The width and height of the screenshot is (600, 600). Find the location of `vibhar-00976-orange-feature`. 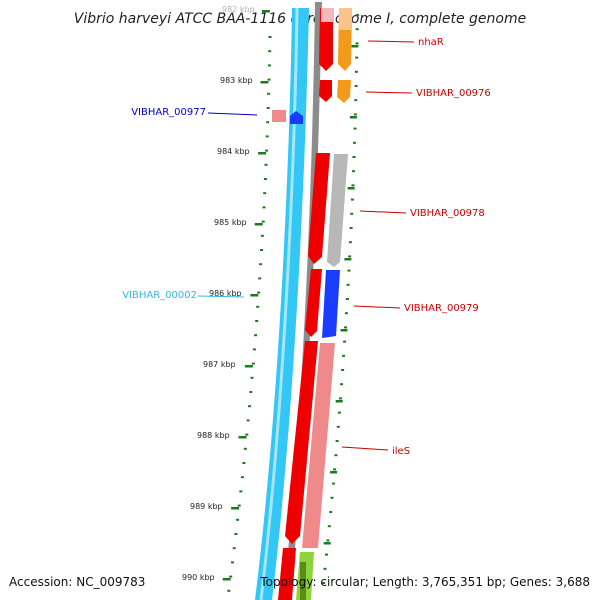

vibhar-00976-orange-feature is located at coordinates (344, 91).